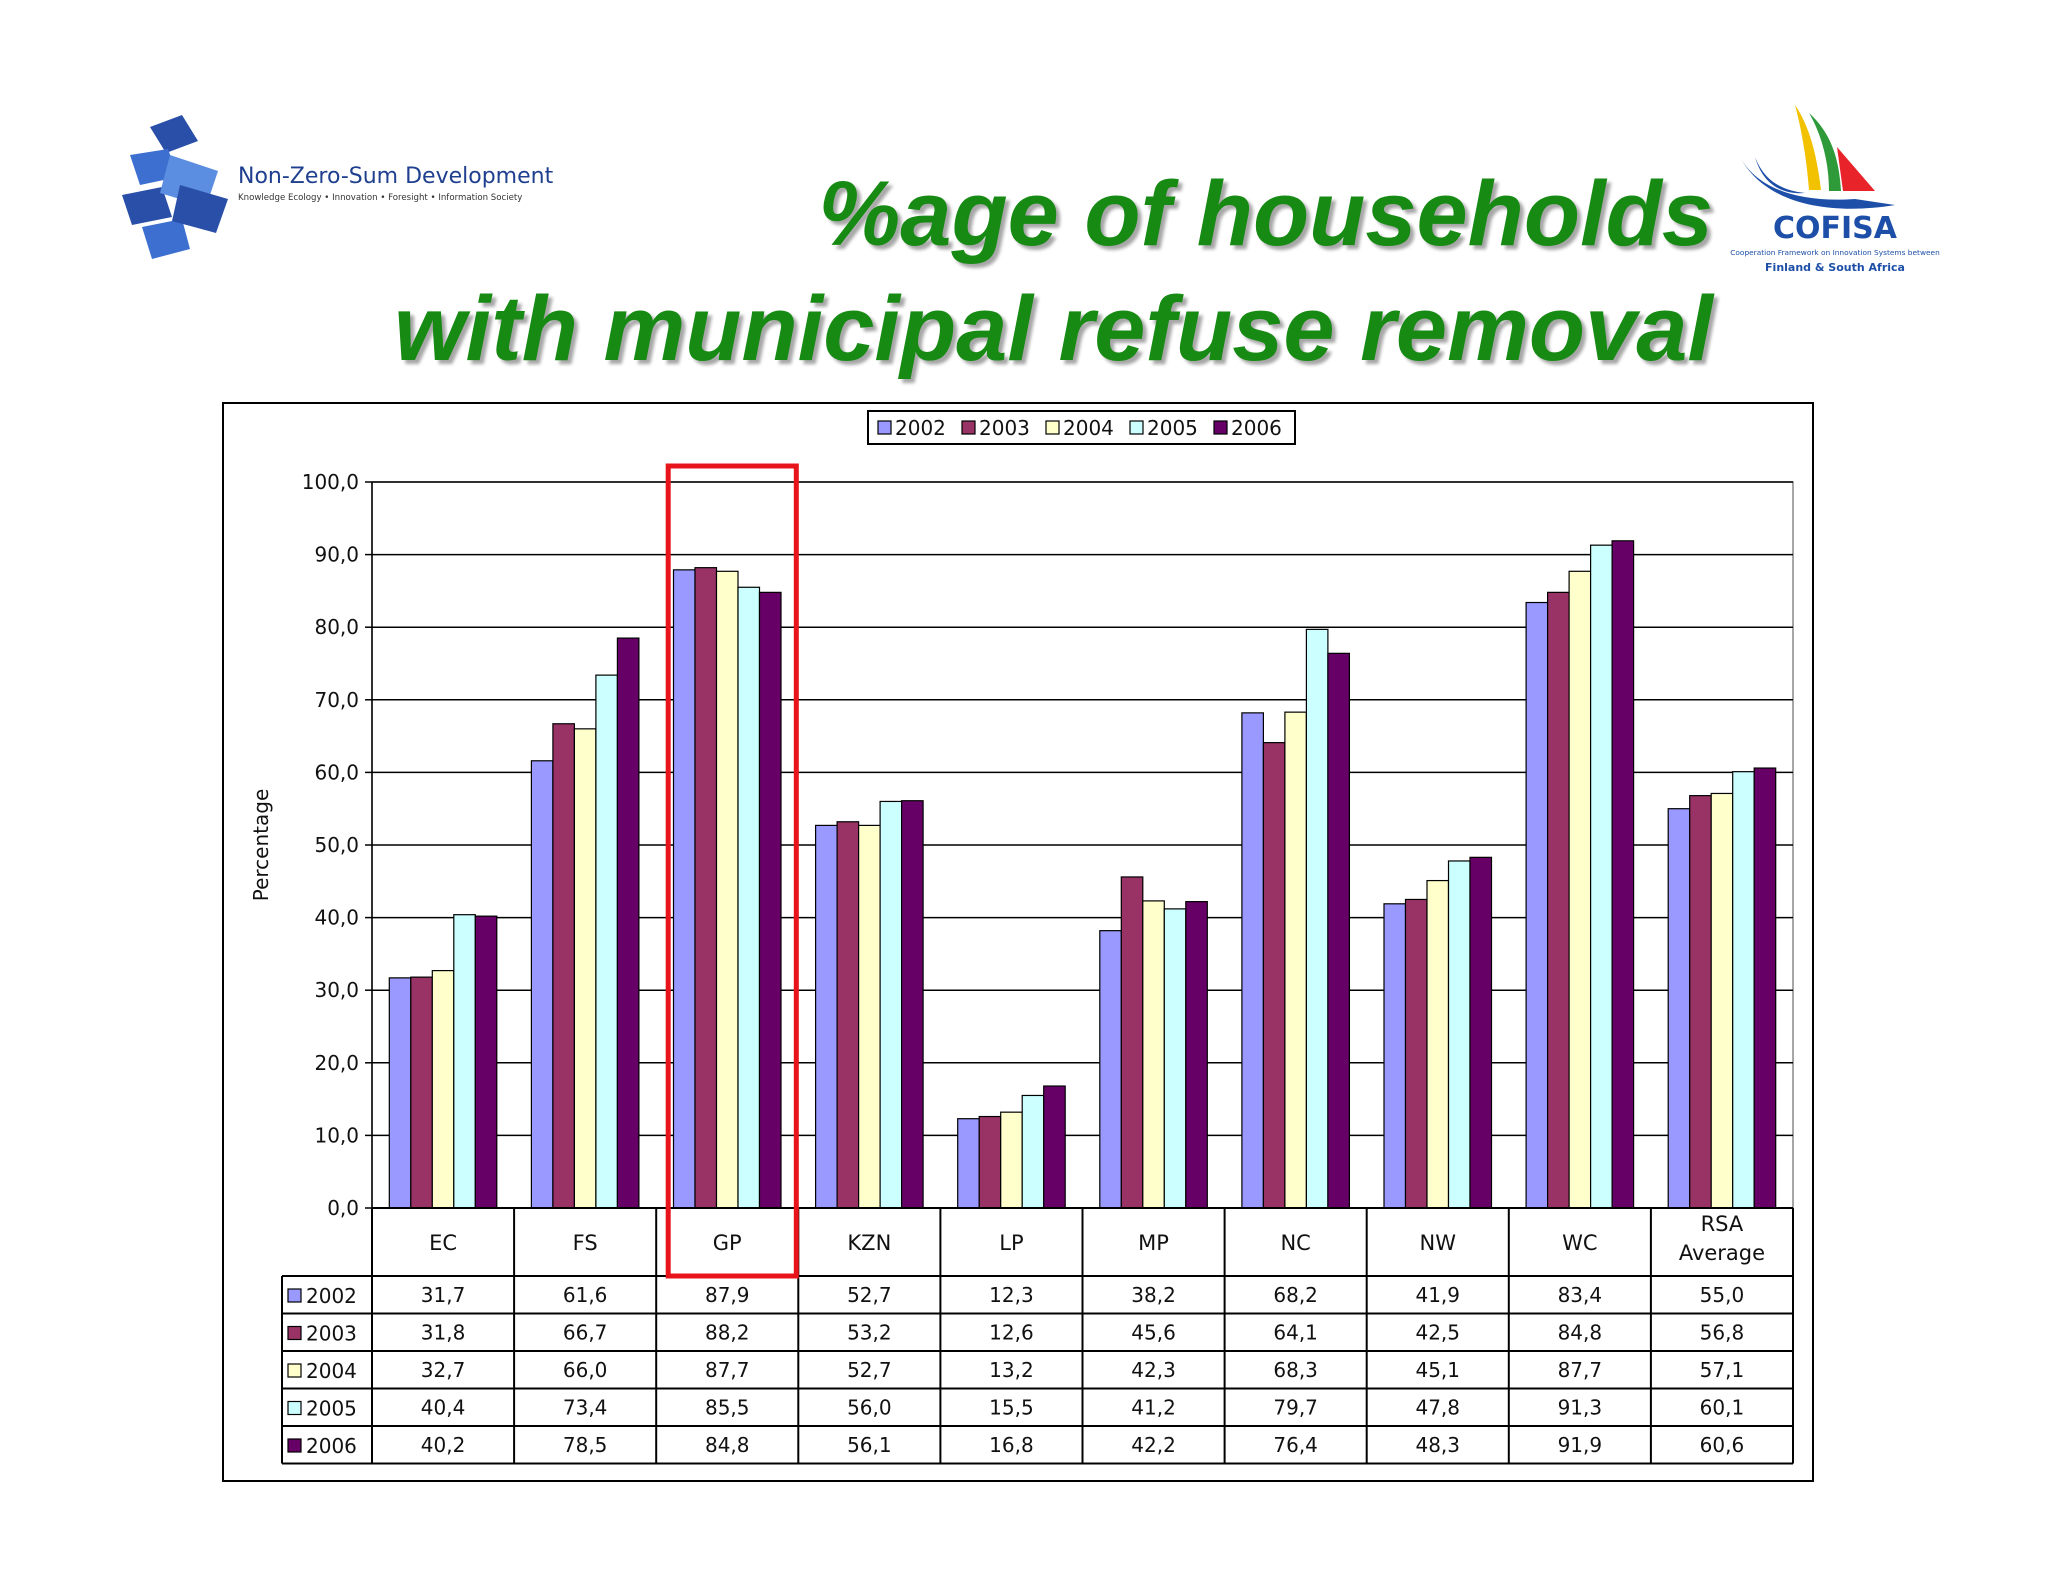 The image size is (2048, 1582). I want to click on data-label: 79,7, so click(1295, 1408).